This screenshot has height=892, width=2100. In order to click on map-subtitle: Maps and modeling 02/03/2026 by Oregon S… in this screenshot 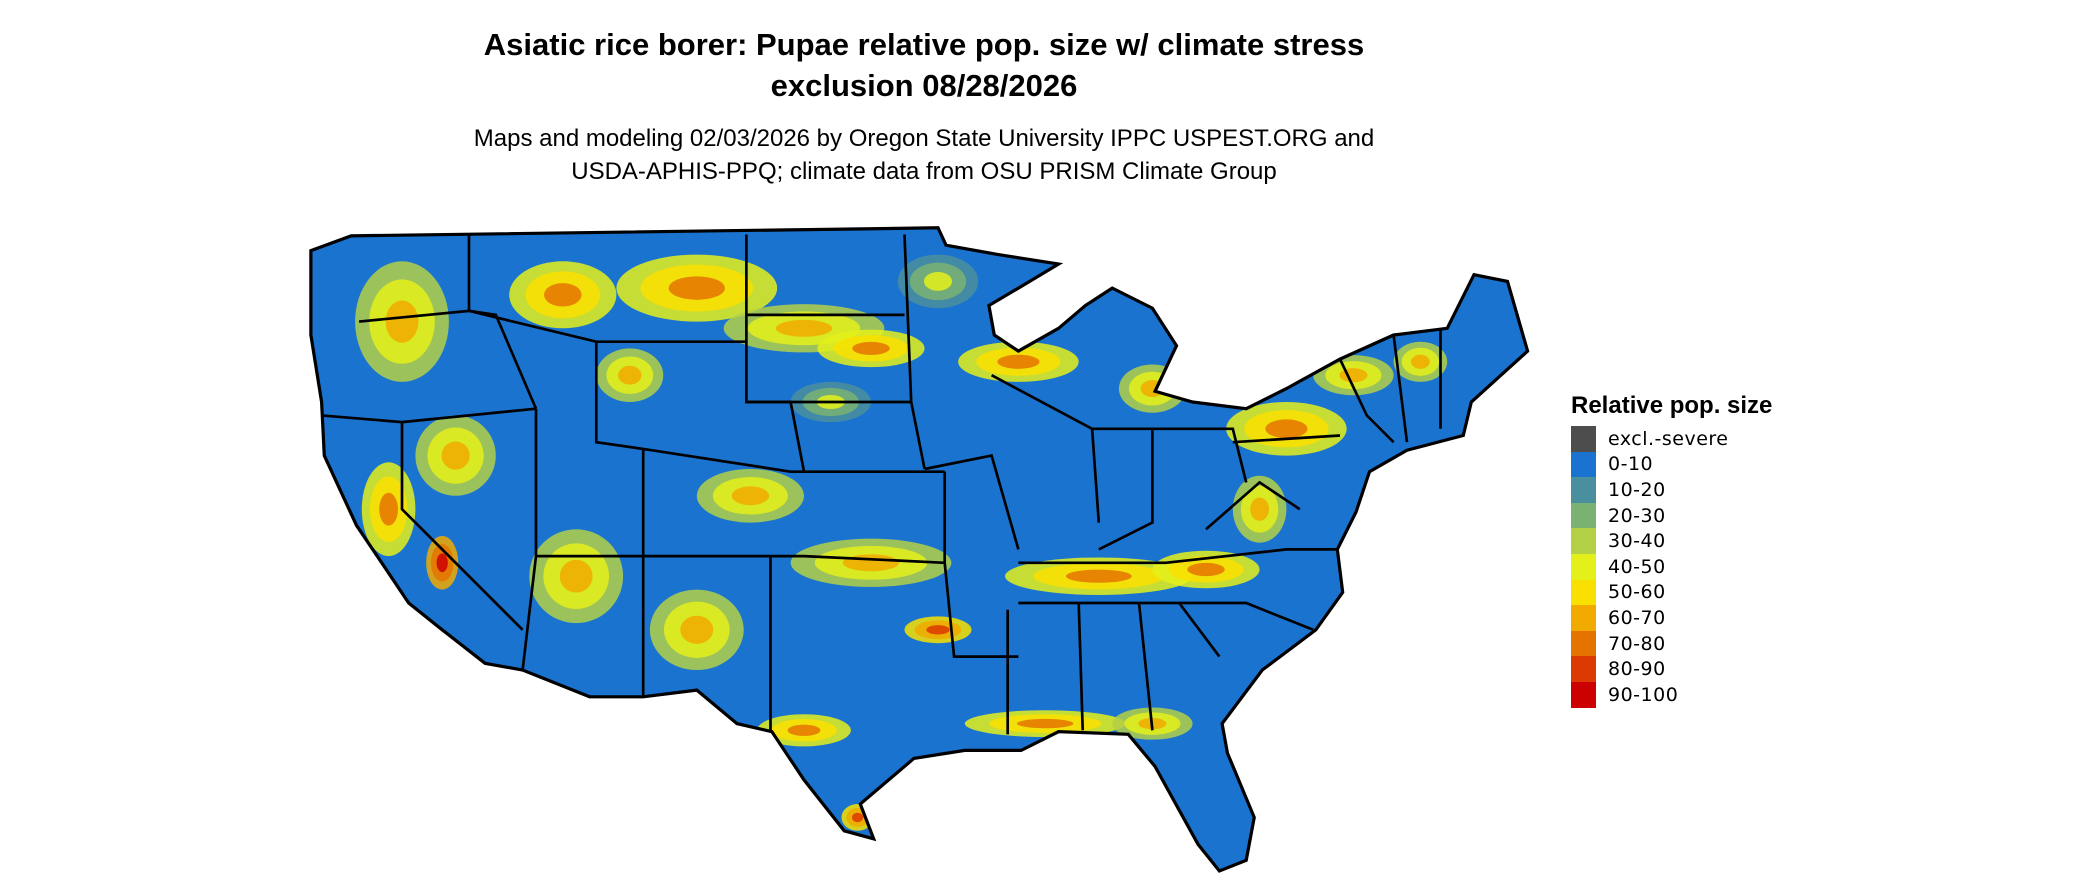, I will do `click(924, 155)`.